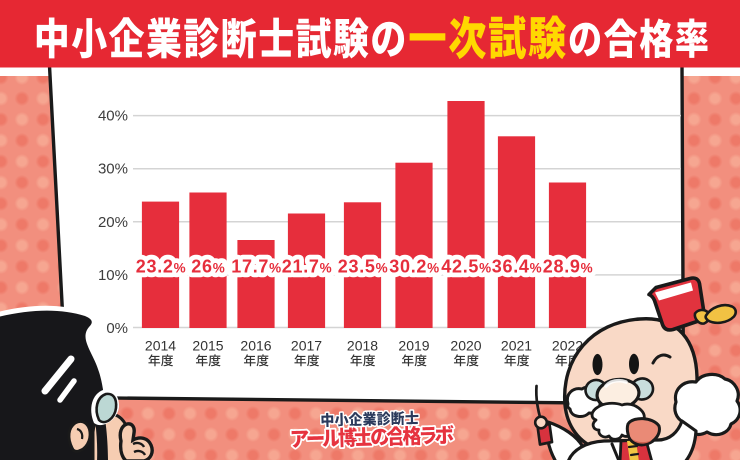  What do you see at coordinates (208, 267) in the screenshot?
I see `svg-text: 26%` at bounding box center [208, 267].